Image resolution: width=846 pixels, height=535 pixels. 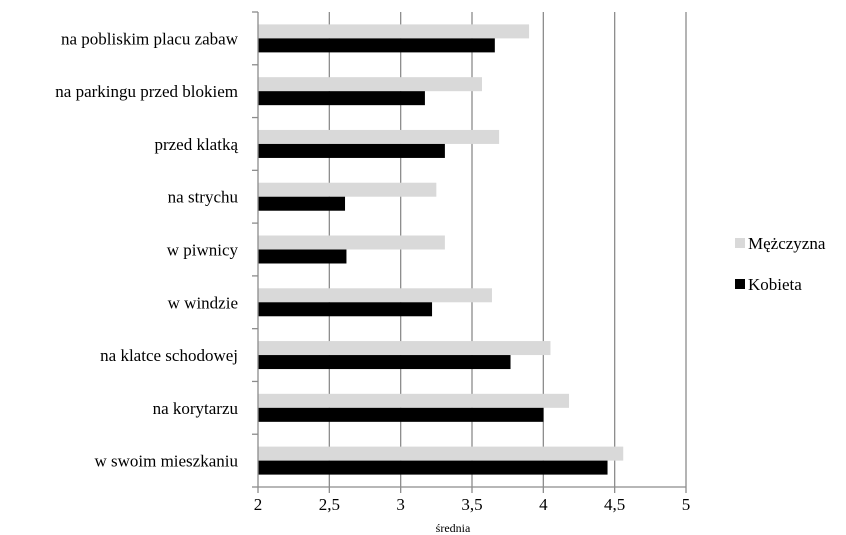 What do you see at coordinates (329, 504) in the screenshot?
I see `x-tick-label: 2,5` at bounding box center [329, 504].